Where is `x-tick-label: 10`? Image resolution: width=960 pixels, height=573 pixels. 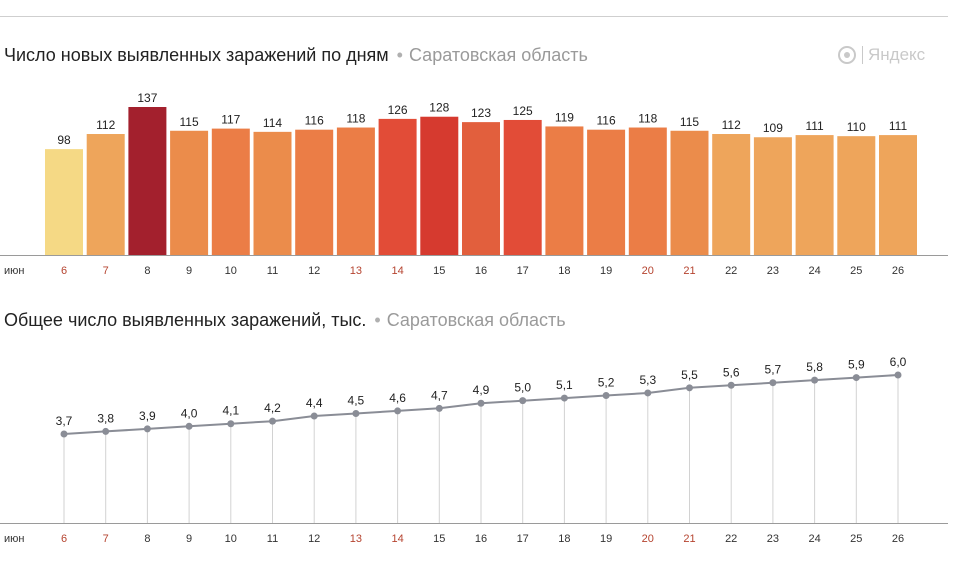
x-tick-label: 10 is located at coordinates (231, 539).